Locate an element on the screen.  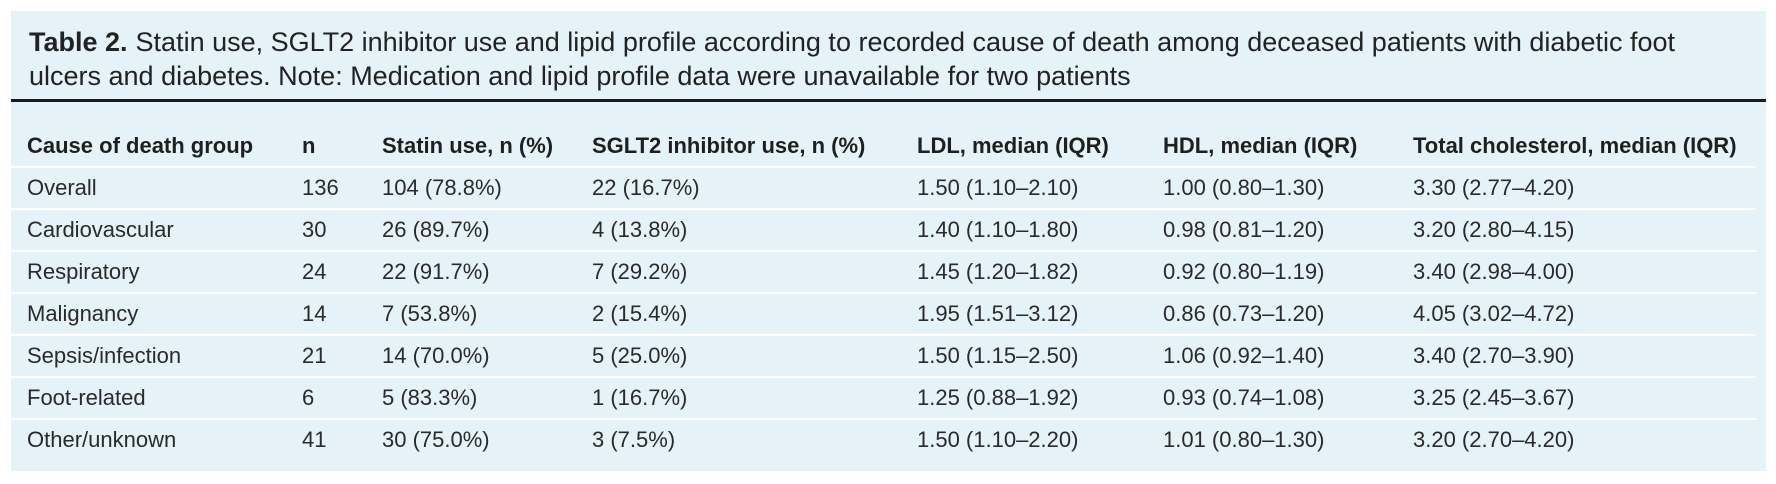
cell-sglt2: 2 (15.4%) is located at coordinates (738, 313).